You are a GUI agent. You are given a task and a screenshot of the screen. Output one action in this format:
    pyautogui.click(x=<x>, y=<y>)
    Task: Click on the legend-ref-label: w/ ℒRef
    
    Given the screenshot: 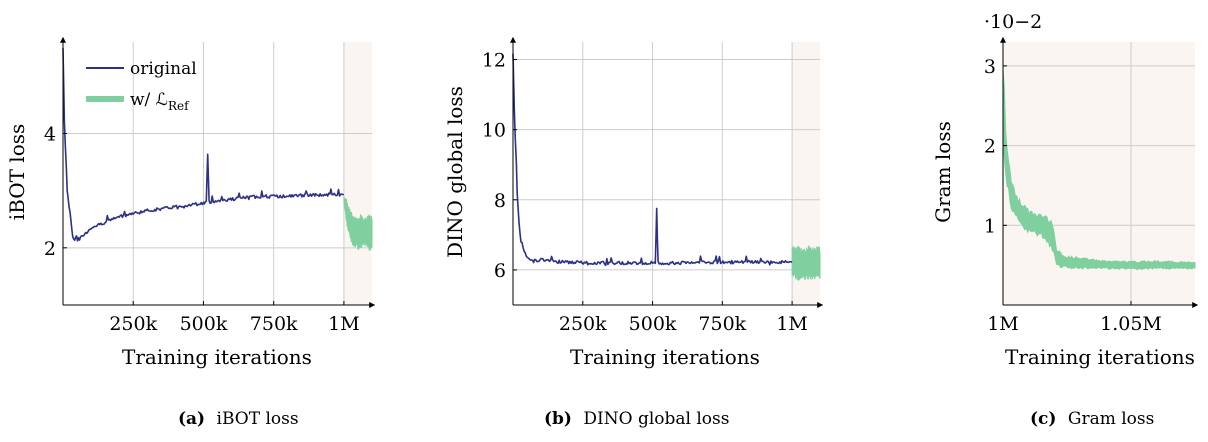 What is the action you would take?
    pyautogui.click(x=160, y=101)
    